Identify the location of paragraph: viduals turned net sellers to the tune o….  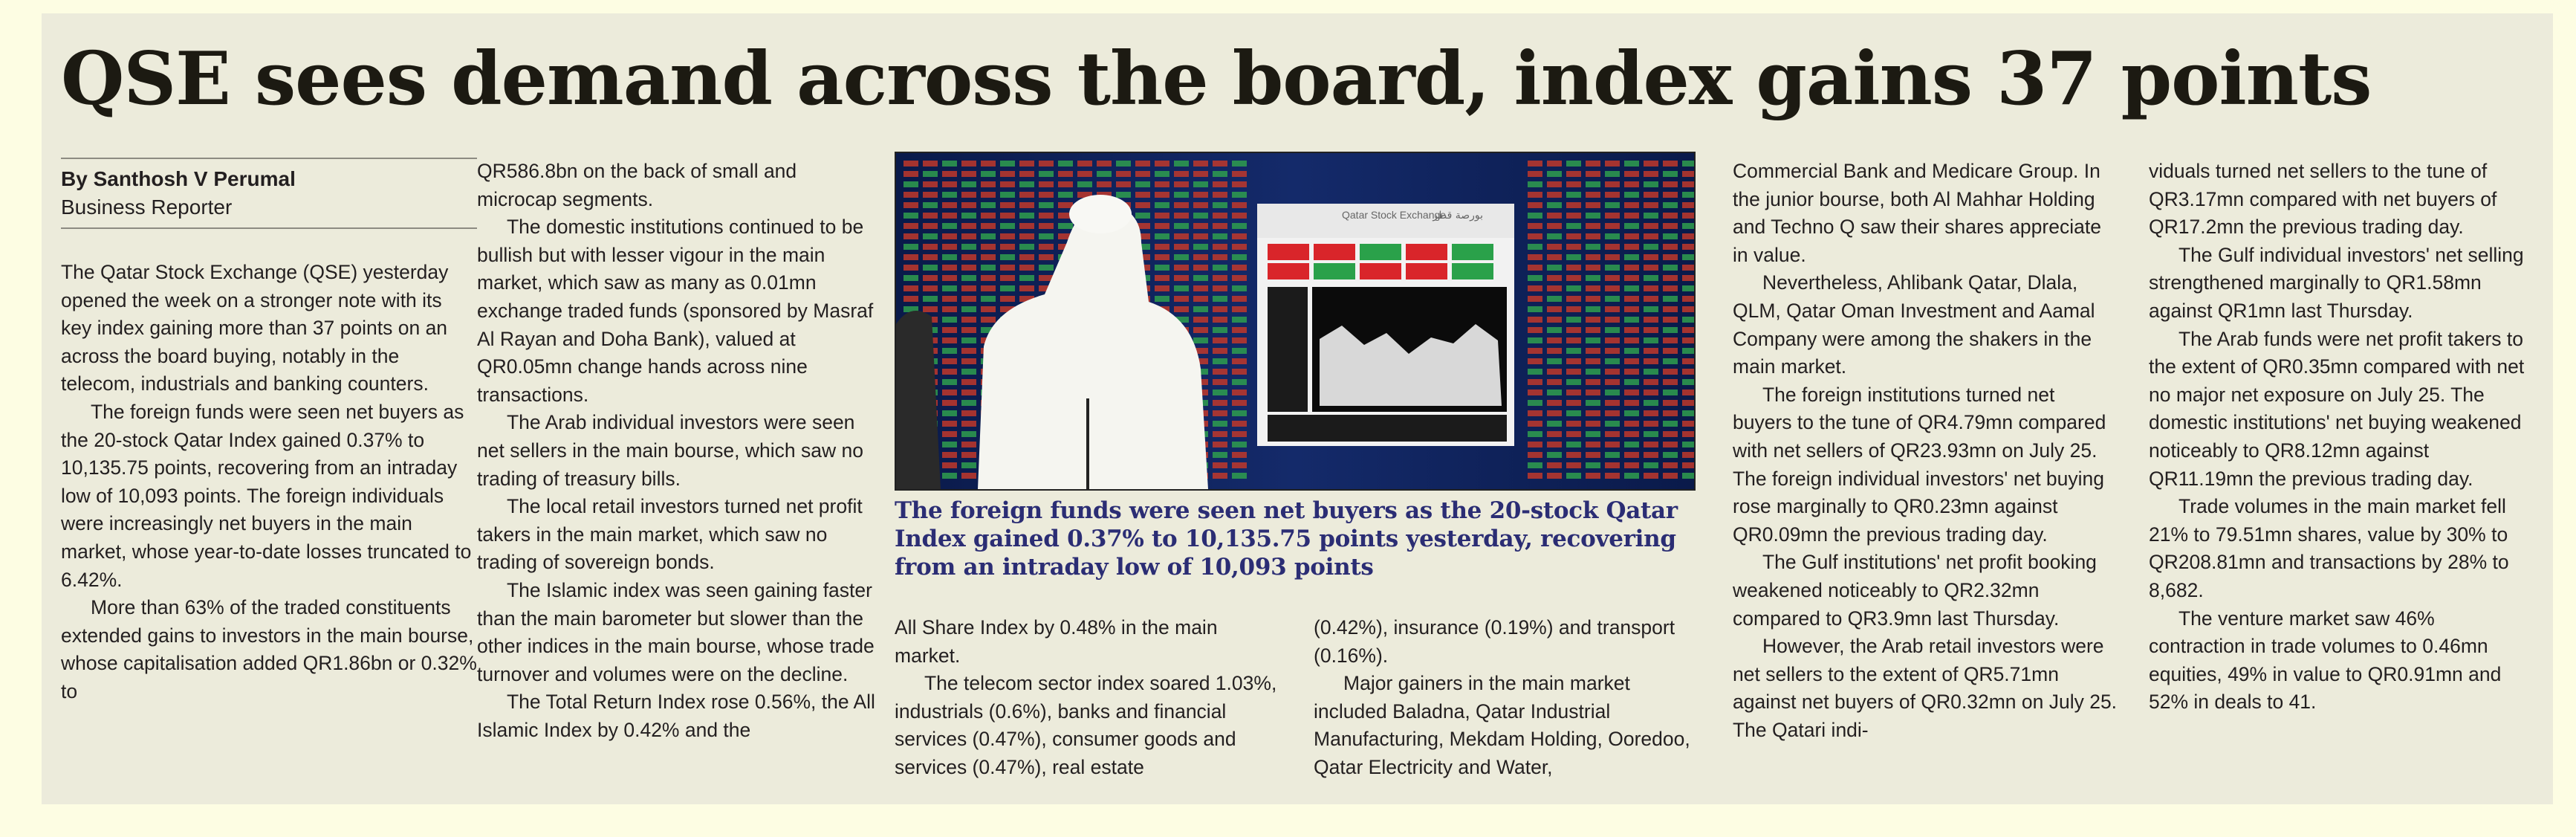
(2323, 199).